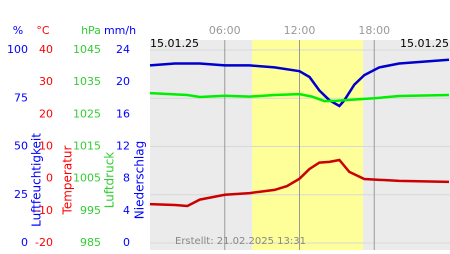 The image size is (450, 254). Describe the element at coordinates (21, 194) in the screenshot. I see `y-tick-label: 25` at that location.